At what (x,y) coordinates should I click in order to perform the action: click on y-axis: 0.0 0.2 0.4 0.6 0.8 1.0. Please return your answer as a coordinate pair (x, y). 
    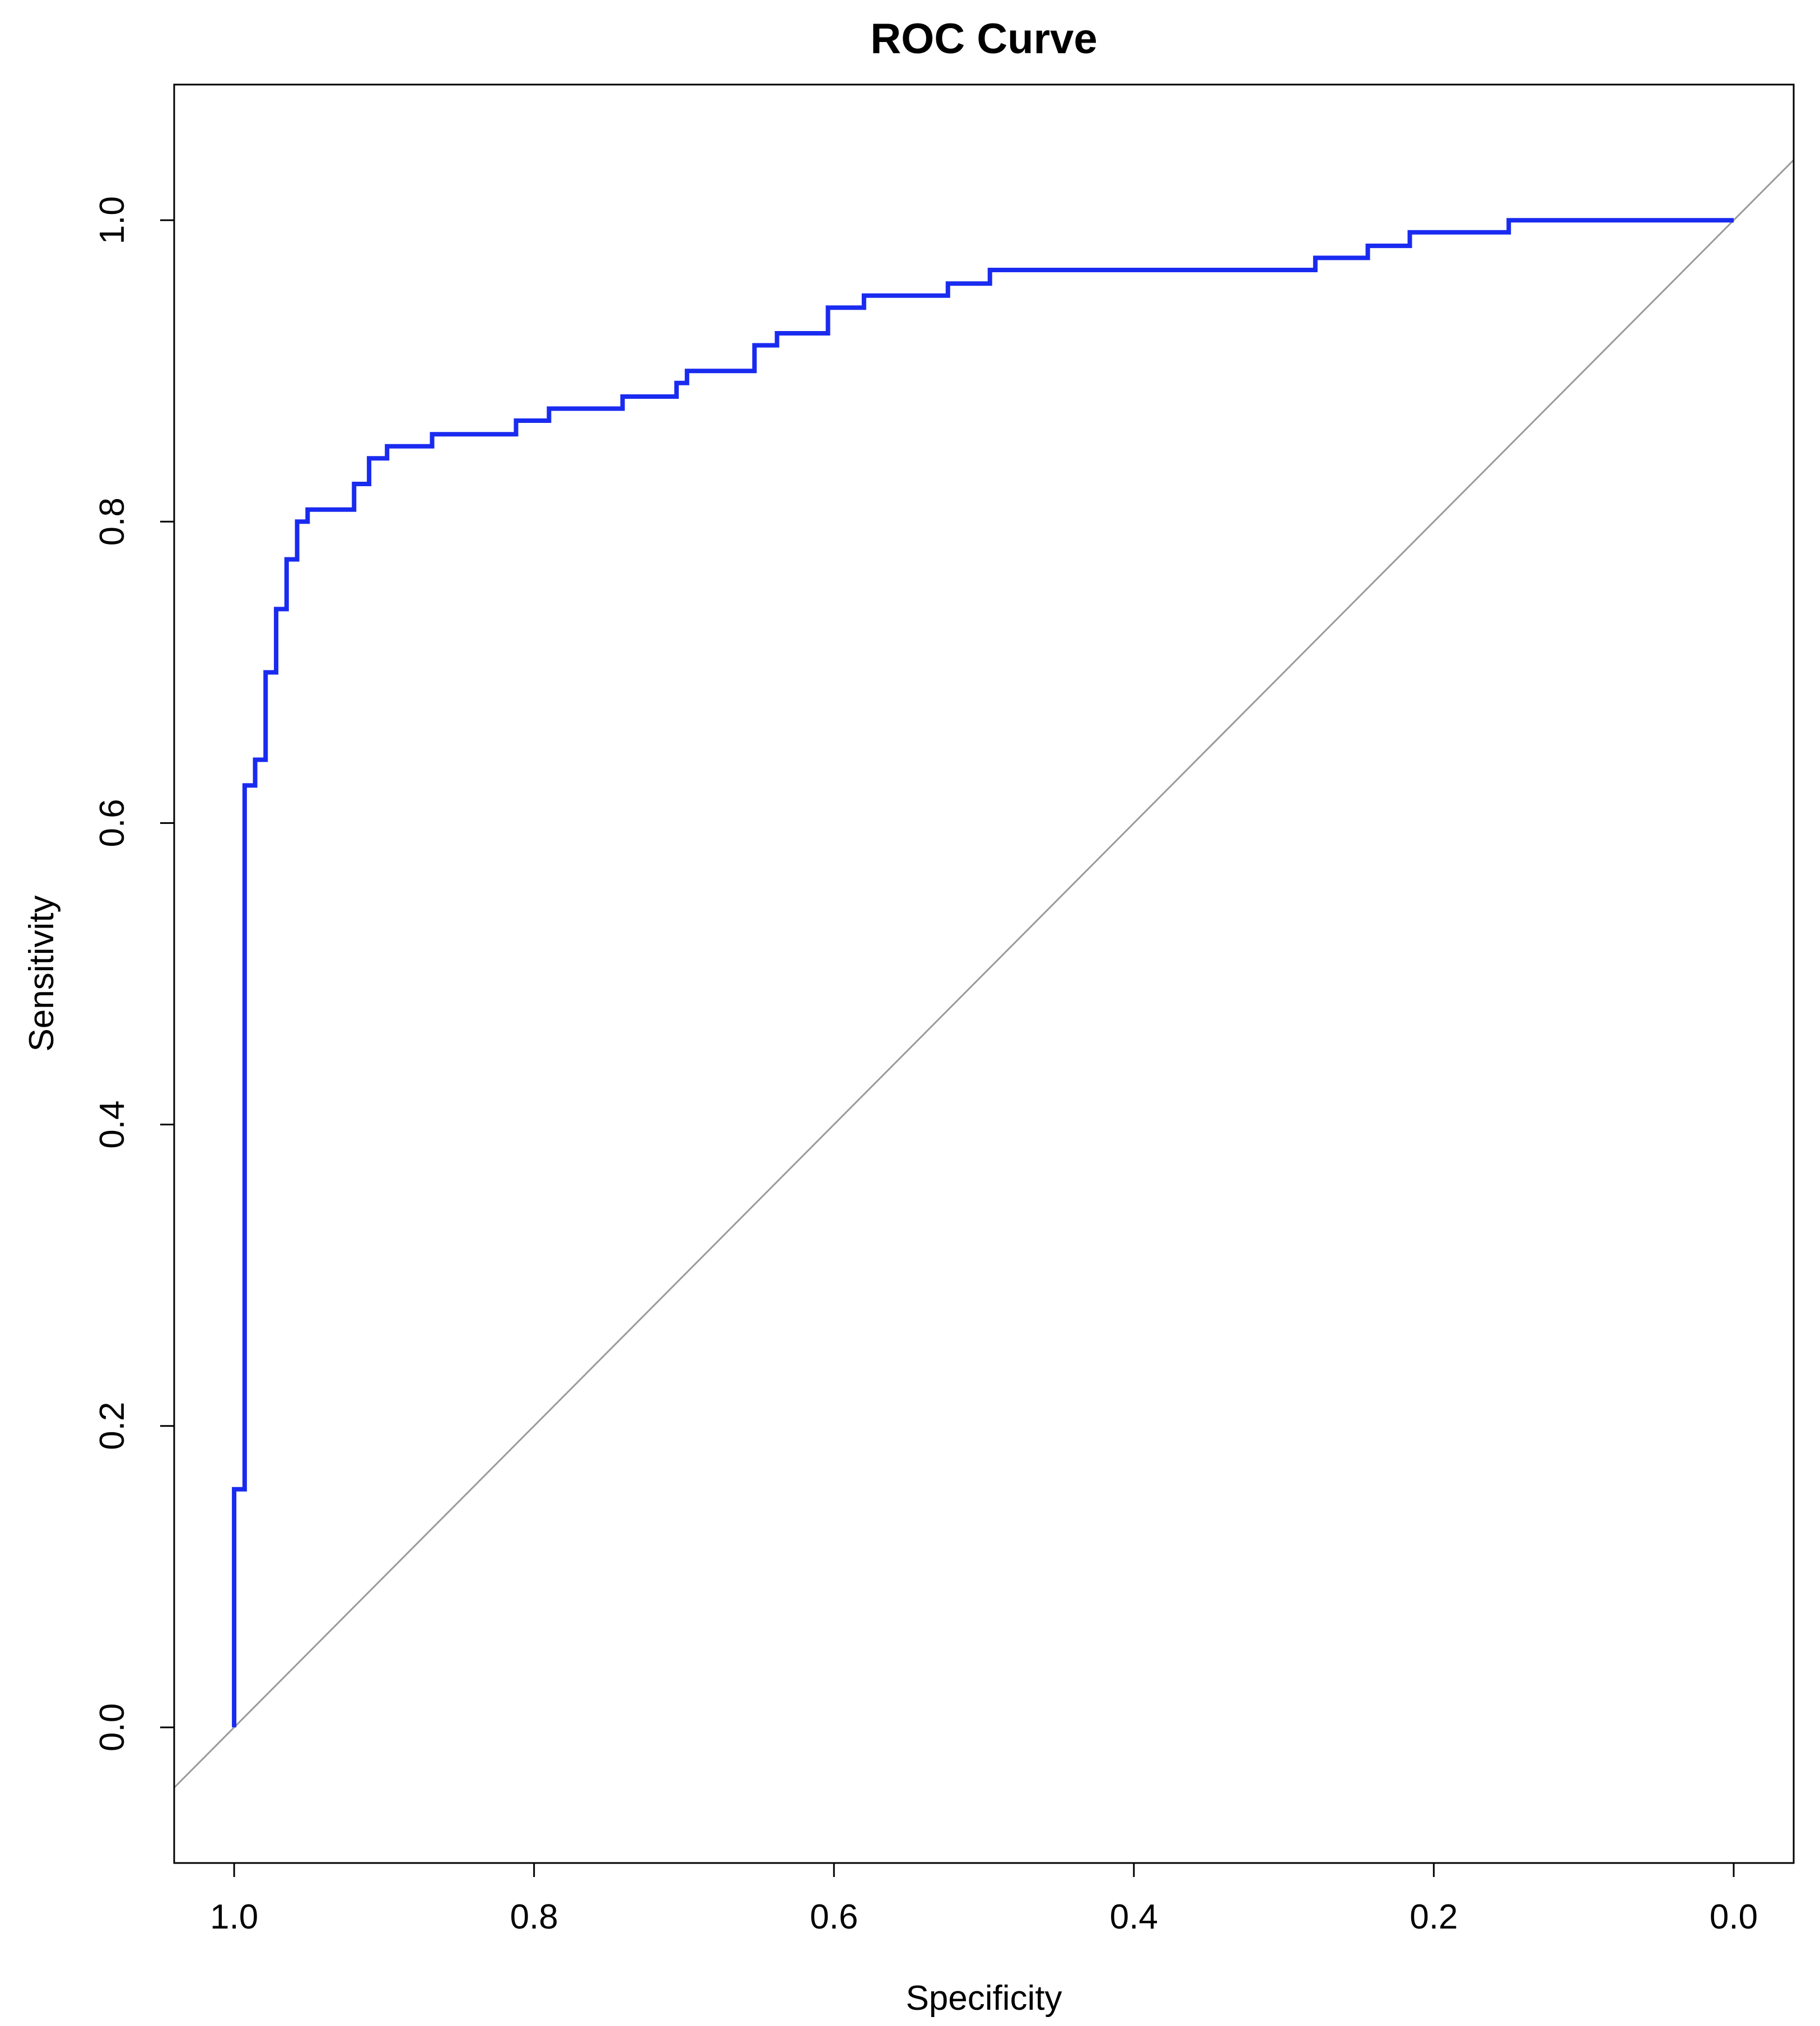
    Looking at the image, I should click on (134, 974).